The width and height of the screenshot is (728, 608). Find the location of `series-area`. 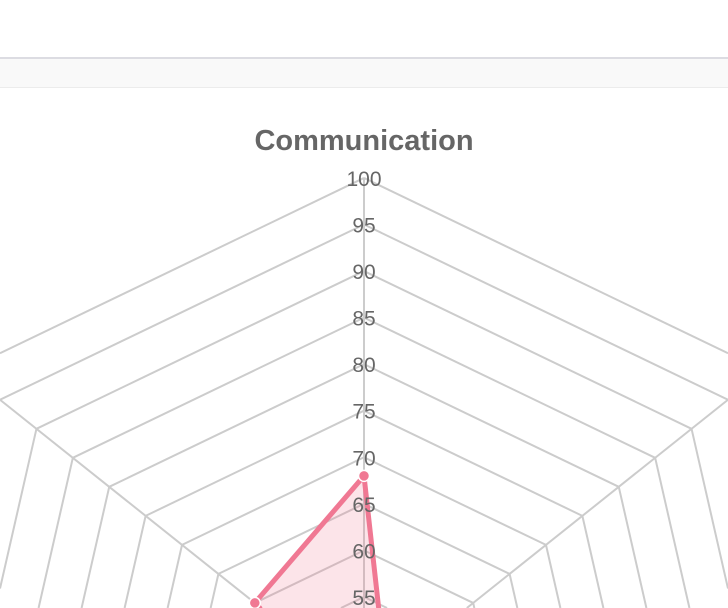

series-area is located at coordinates (316, 541).